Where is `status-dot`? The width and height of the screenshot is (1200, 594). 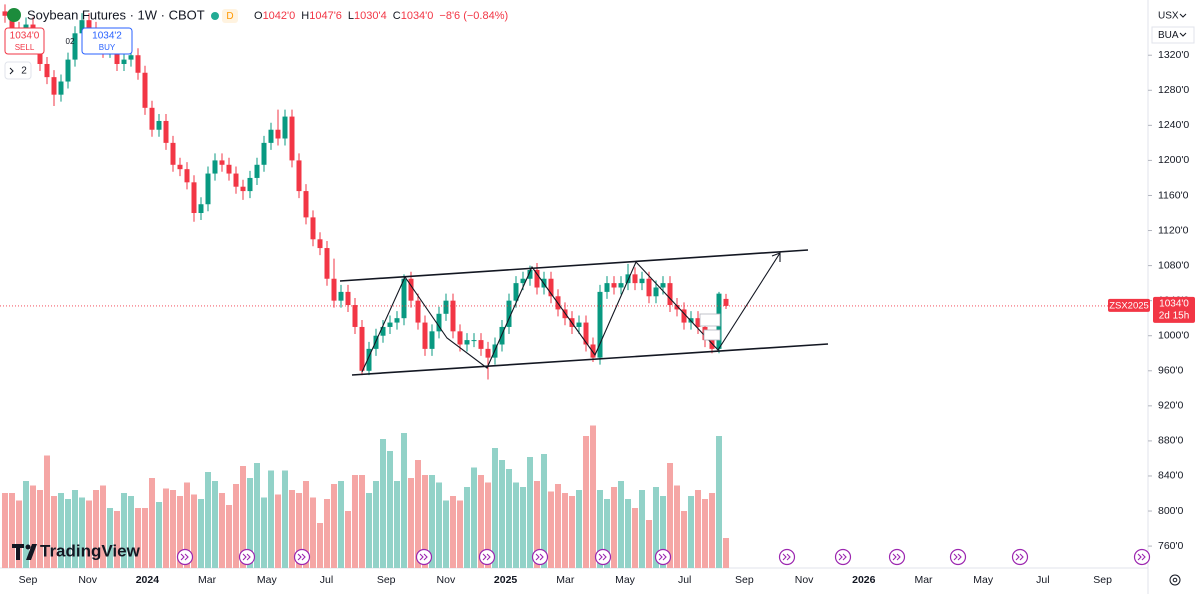 status-dot is located at coordinates (215, 16).